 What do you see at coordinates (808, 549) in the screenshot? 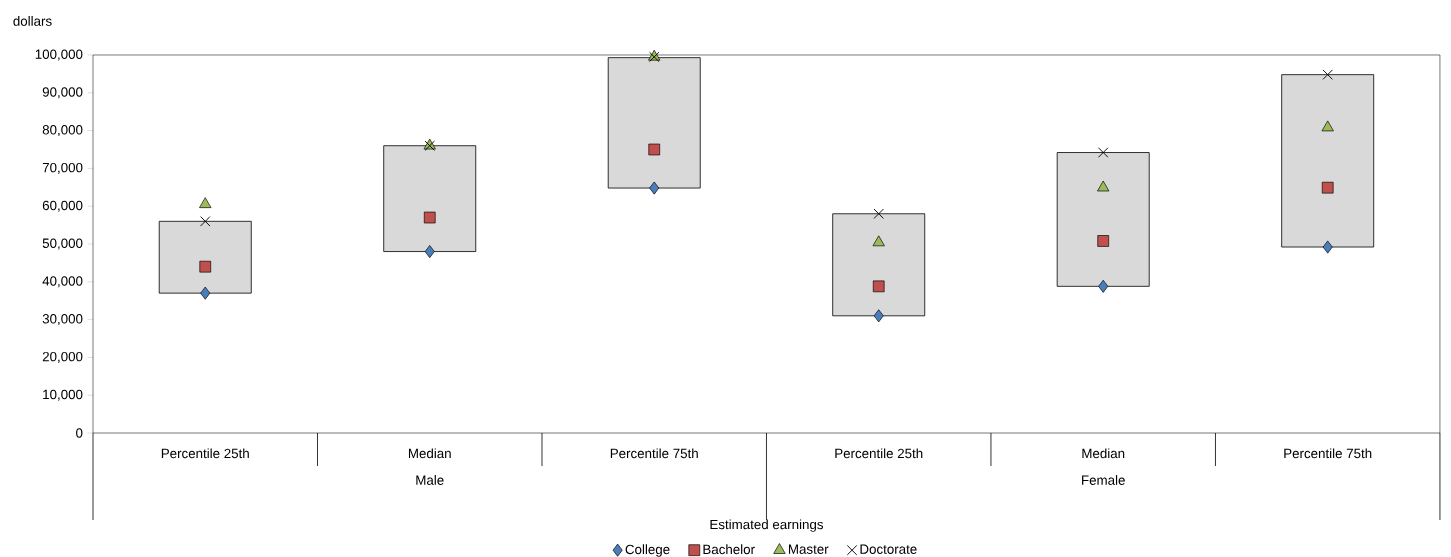
I see `legend-label: Master` at bounding box center [808, 549].